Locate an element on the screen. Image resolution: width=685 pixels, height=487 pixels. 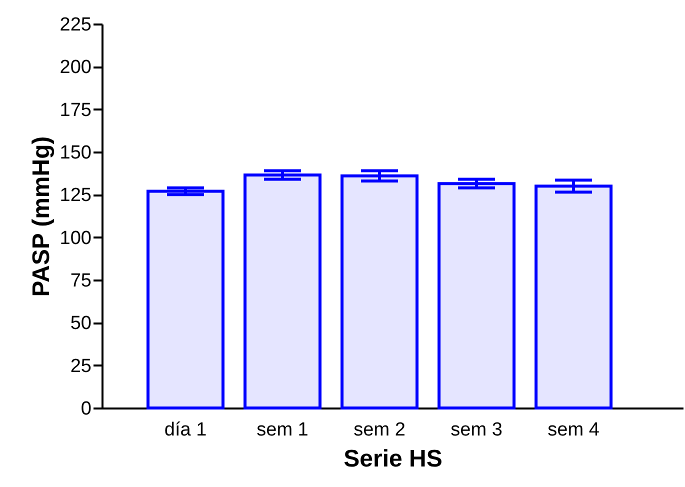
x-axis-title: Serie HS is located at coordinates (393, 459).